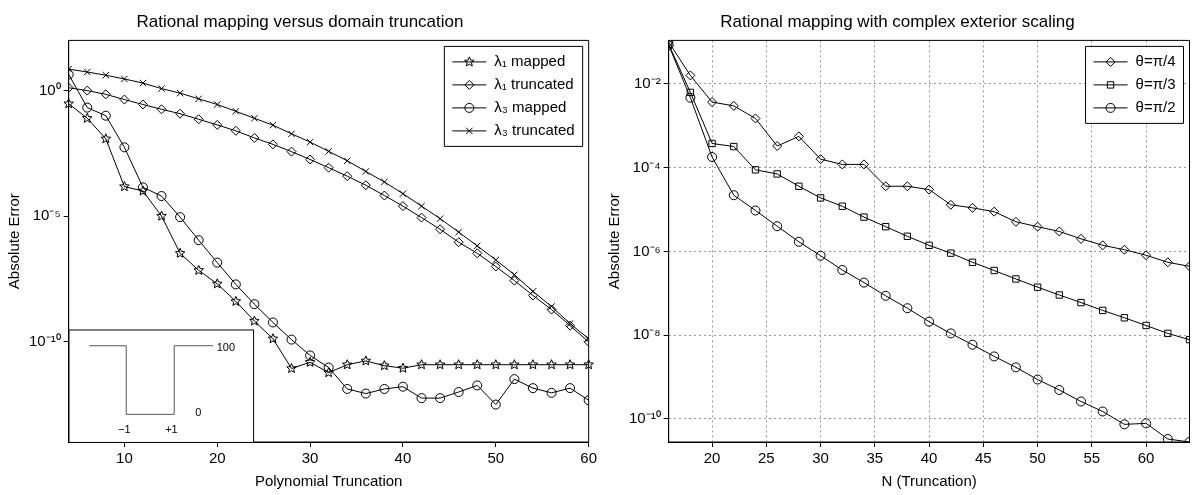  What do you see at coordinates (530, 107) in the screenshot?
I see `legend-label: λ₃ mapped` at bounding box center [530, 107].